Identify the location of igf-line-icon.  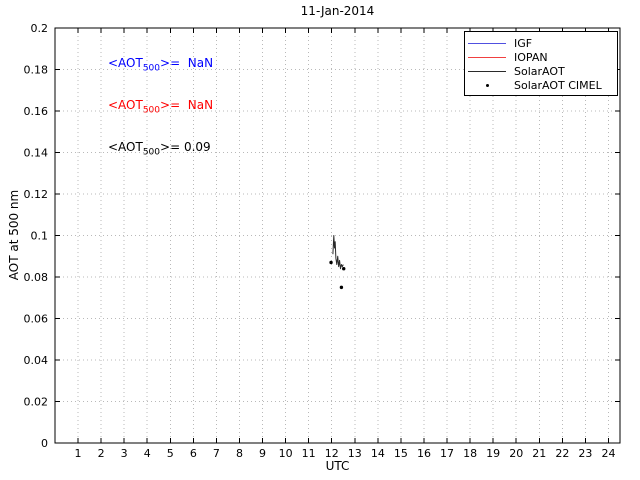
(487, 43).